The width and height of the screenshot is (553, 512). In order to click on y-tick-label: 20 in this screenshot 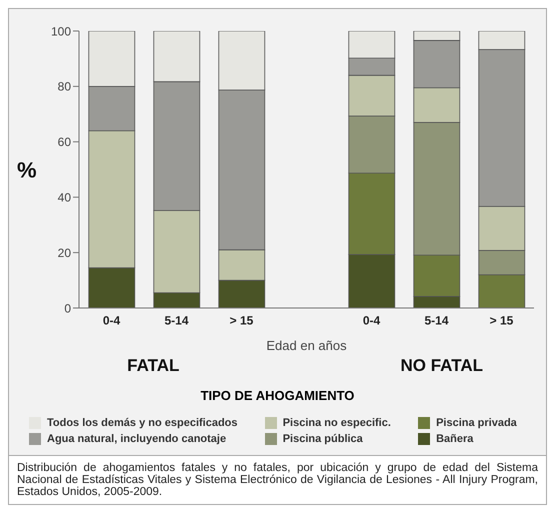, I will do `click(65, 253)`.